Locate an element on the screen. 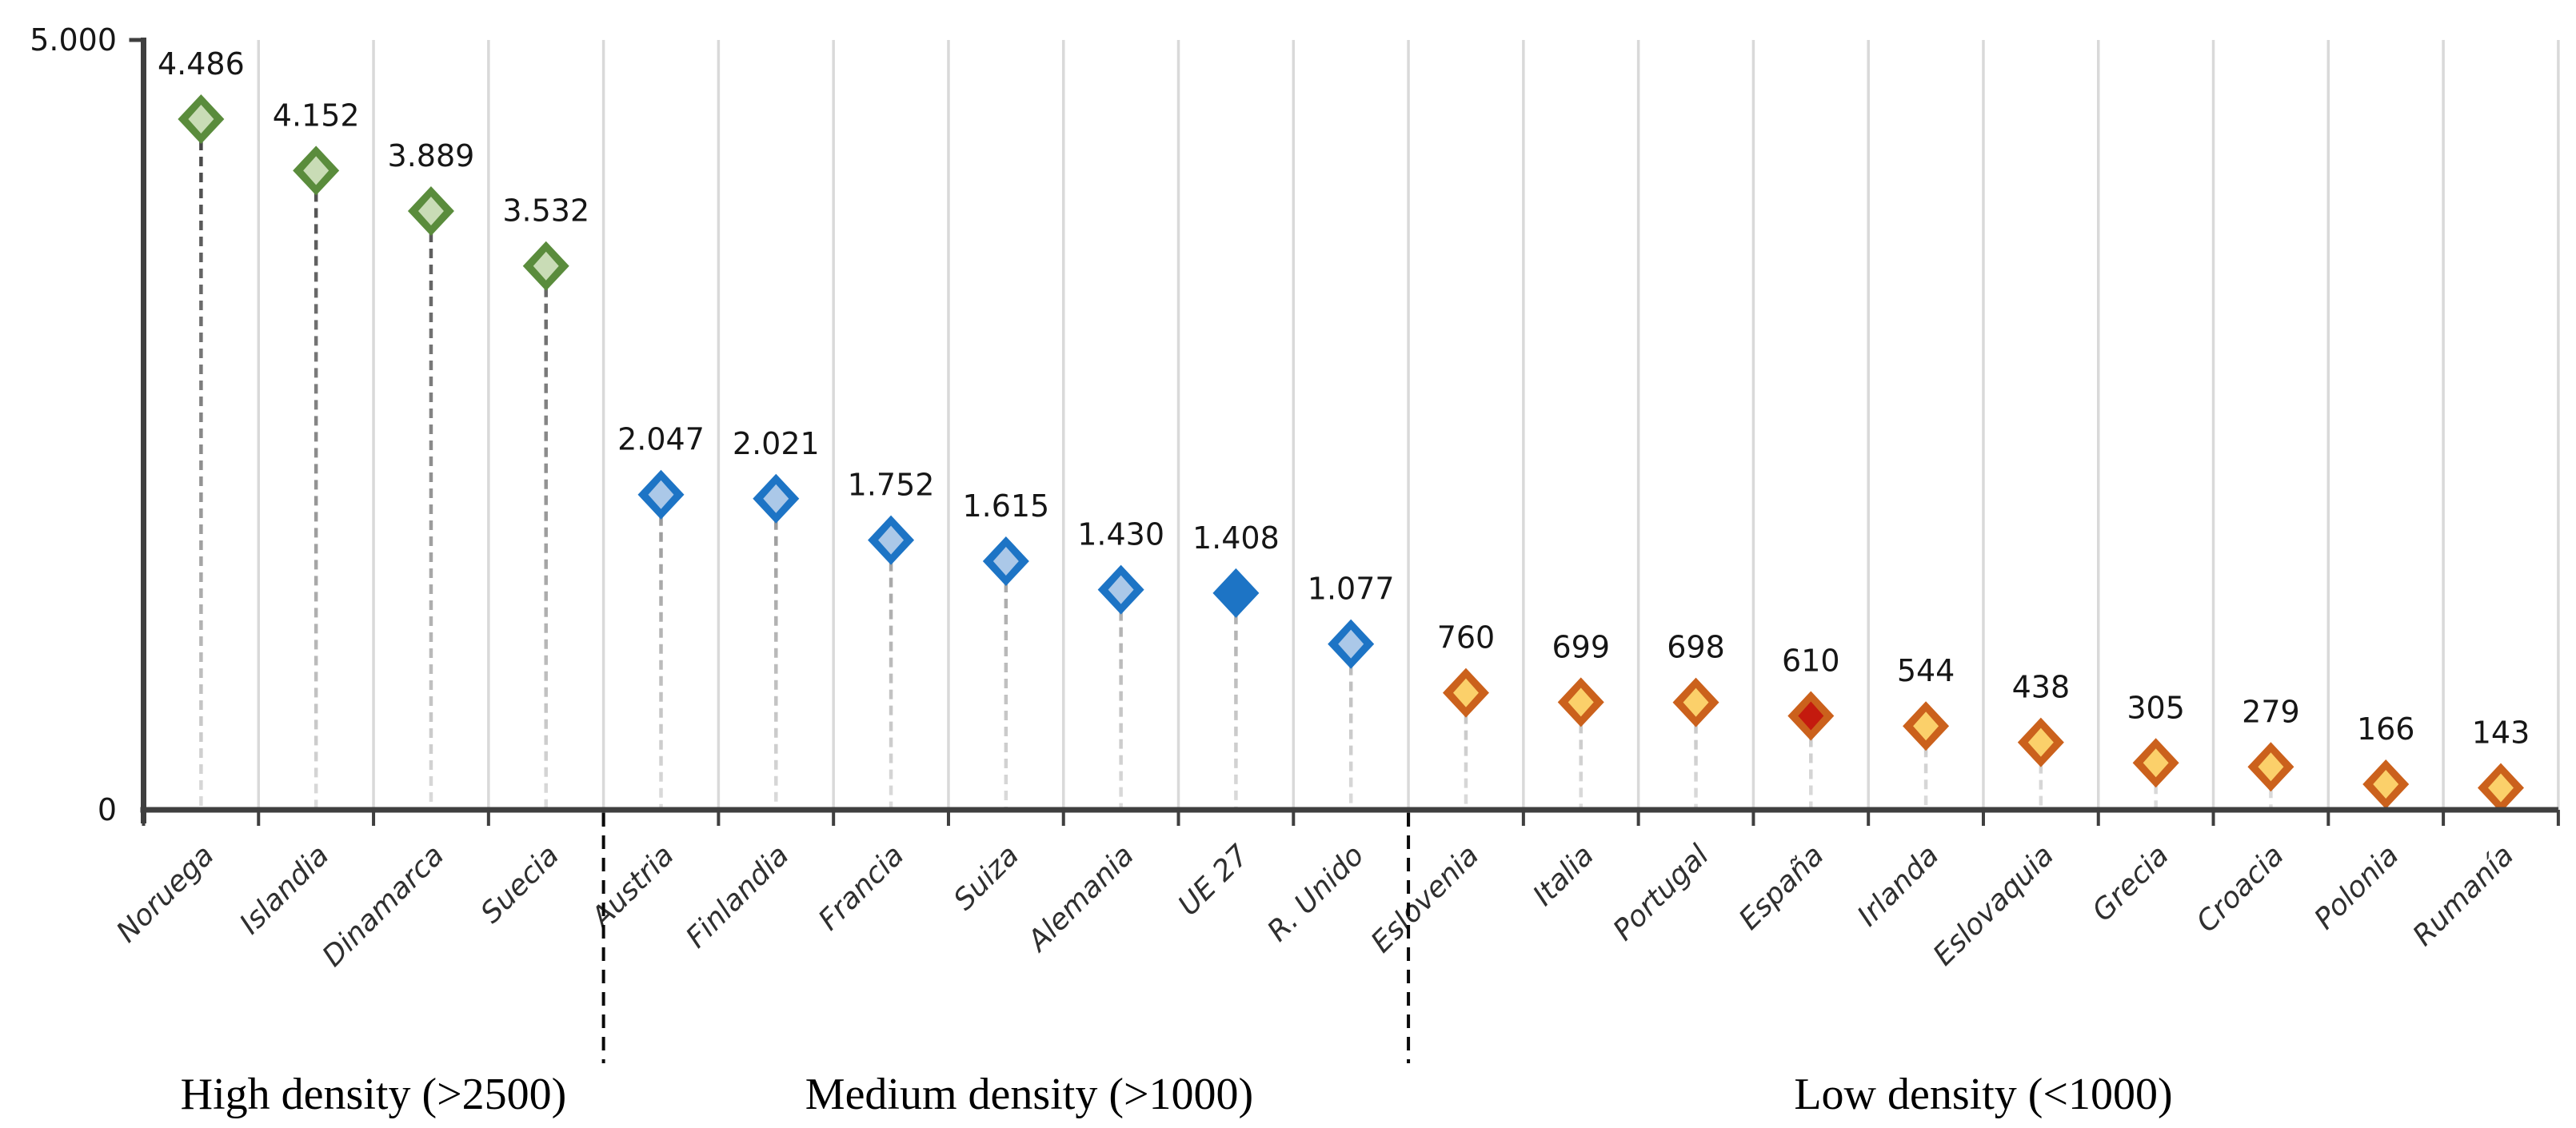  x-tick-label: Polonia is located at coordinates (2357, 887).